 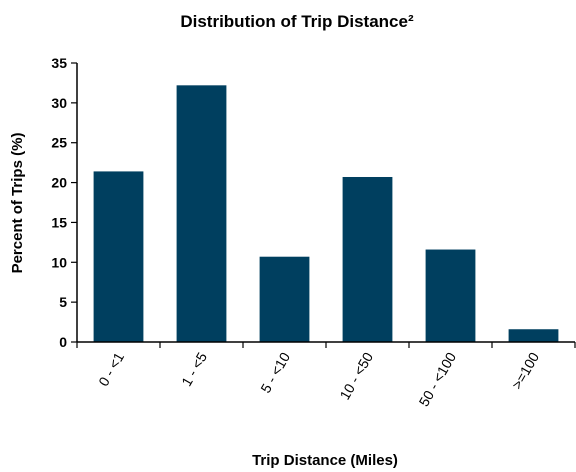 I want to click on x-tick-label: >=100, so click(x=525, y=370).